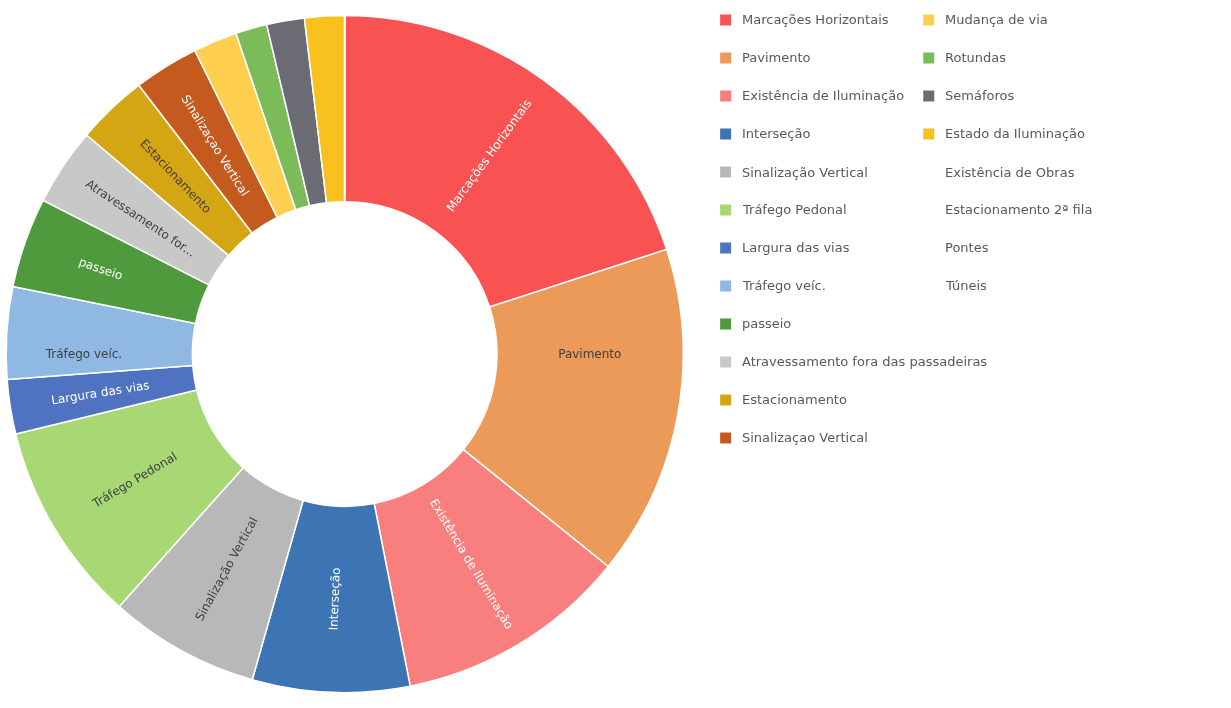 Image resolution: width=1231 pixels, height=708 pixels. Describe the element at coordinates (966, 285) in the screenshot. I see `category-label: Túneis` at that location.